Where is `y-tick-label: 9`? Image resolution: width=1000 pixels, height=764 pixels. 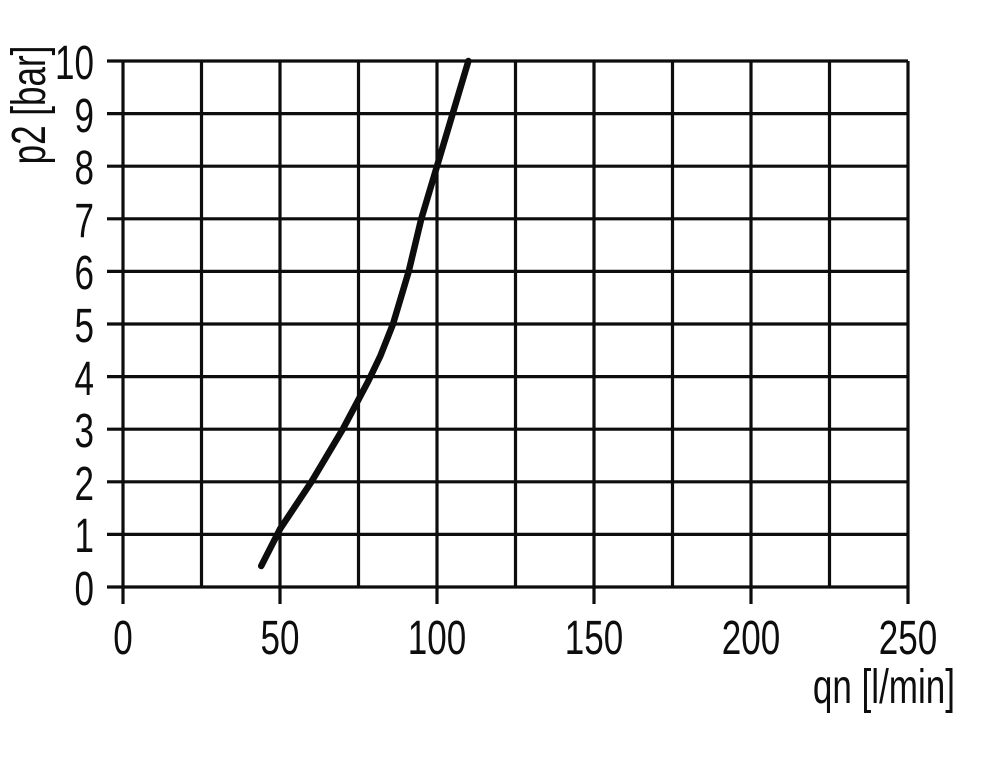 y-tick-label: 9 is located at coordinates (84, 116).